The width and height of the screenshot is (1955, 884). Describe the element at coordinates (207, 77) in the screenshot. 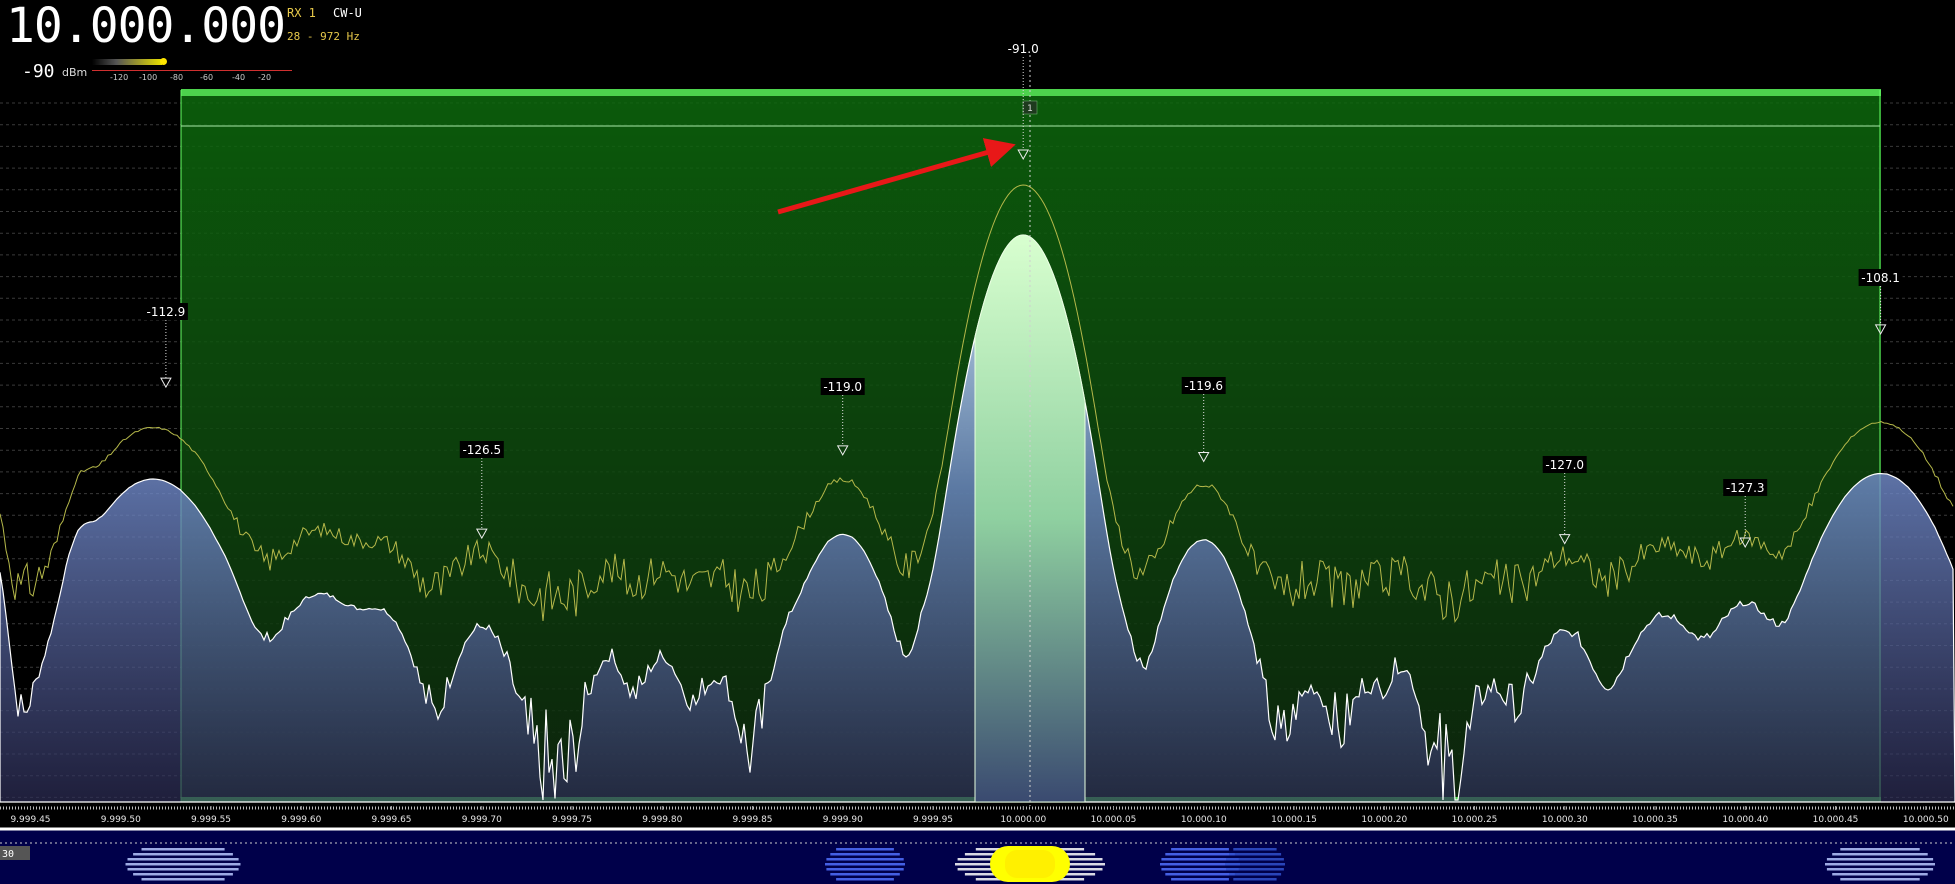

I see `s-meter-tick: -60` at that location.